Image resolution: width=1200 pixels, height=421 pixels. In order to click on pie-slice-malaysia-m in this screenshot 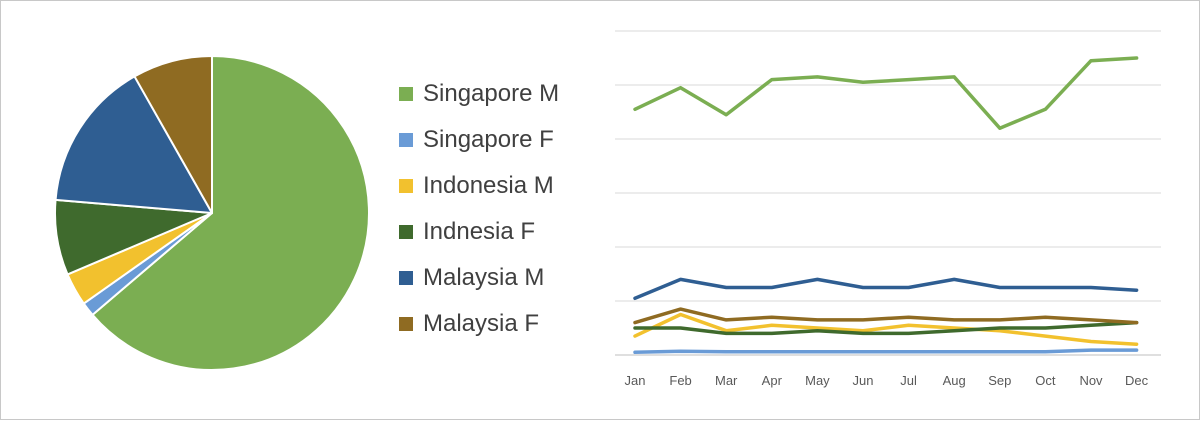, I will do `click(133, 144)`.